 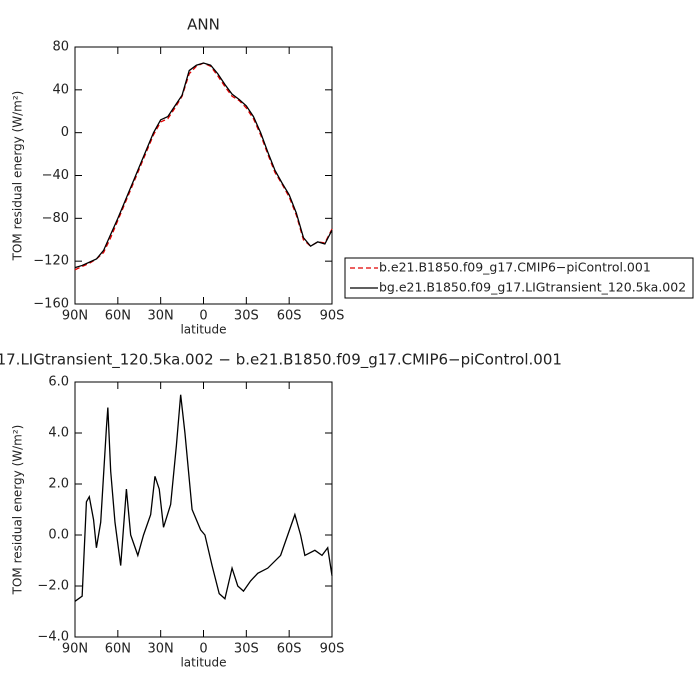 What do you see at coordinates (53, 637) in the screenshot?
I see `y-tick-label: −4.0` at bounding box center [53, 637].